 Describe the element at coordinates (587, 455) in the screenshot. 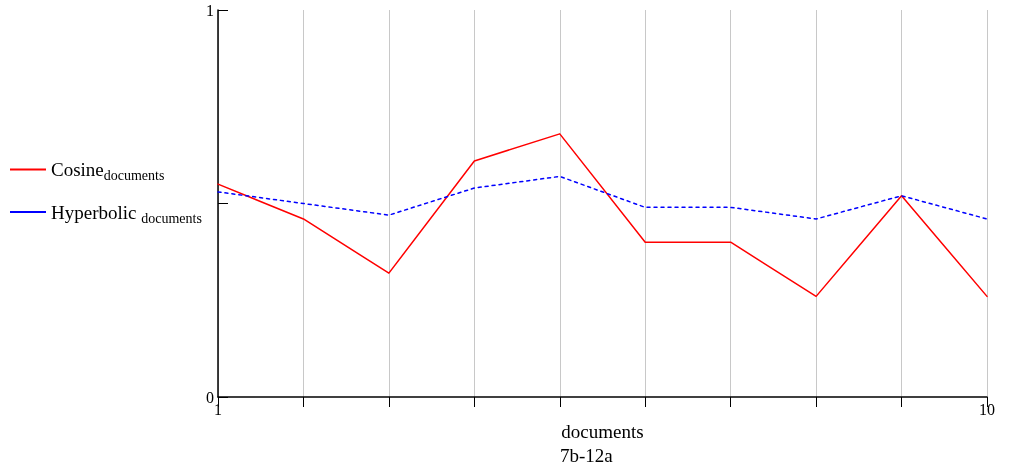

I see `text: 7b-12a` at that location.